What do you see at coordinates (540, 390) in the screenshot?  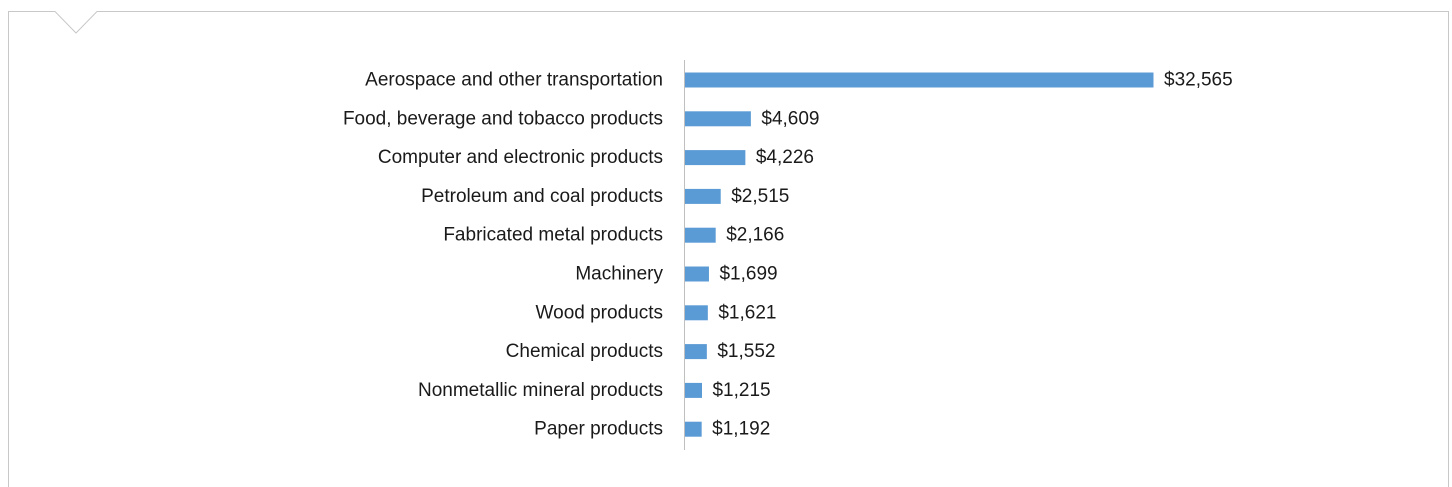 I see `category-label: Nonmetallic mineral products` at bounding box center [540, 390].